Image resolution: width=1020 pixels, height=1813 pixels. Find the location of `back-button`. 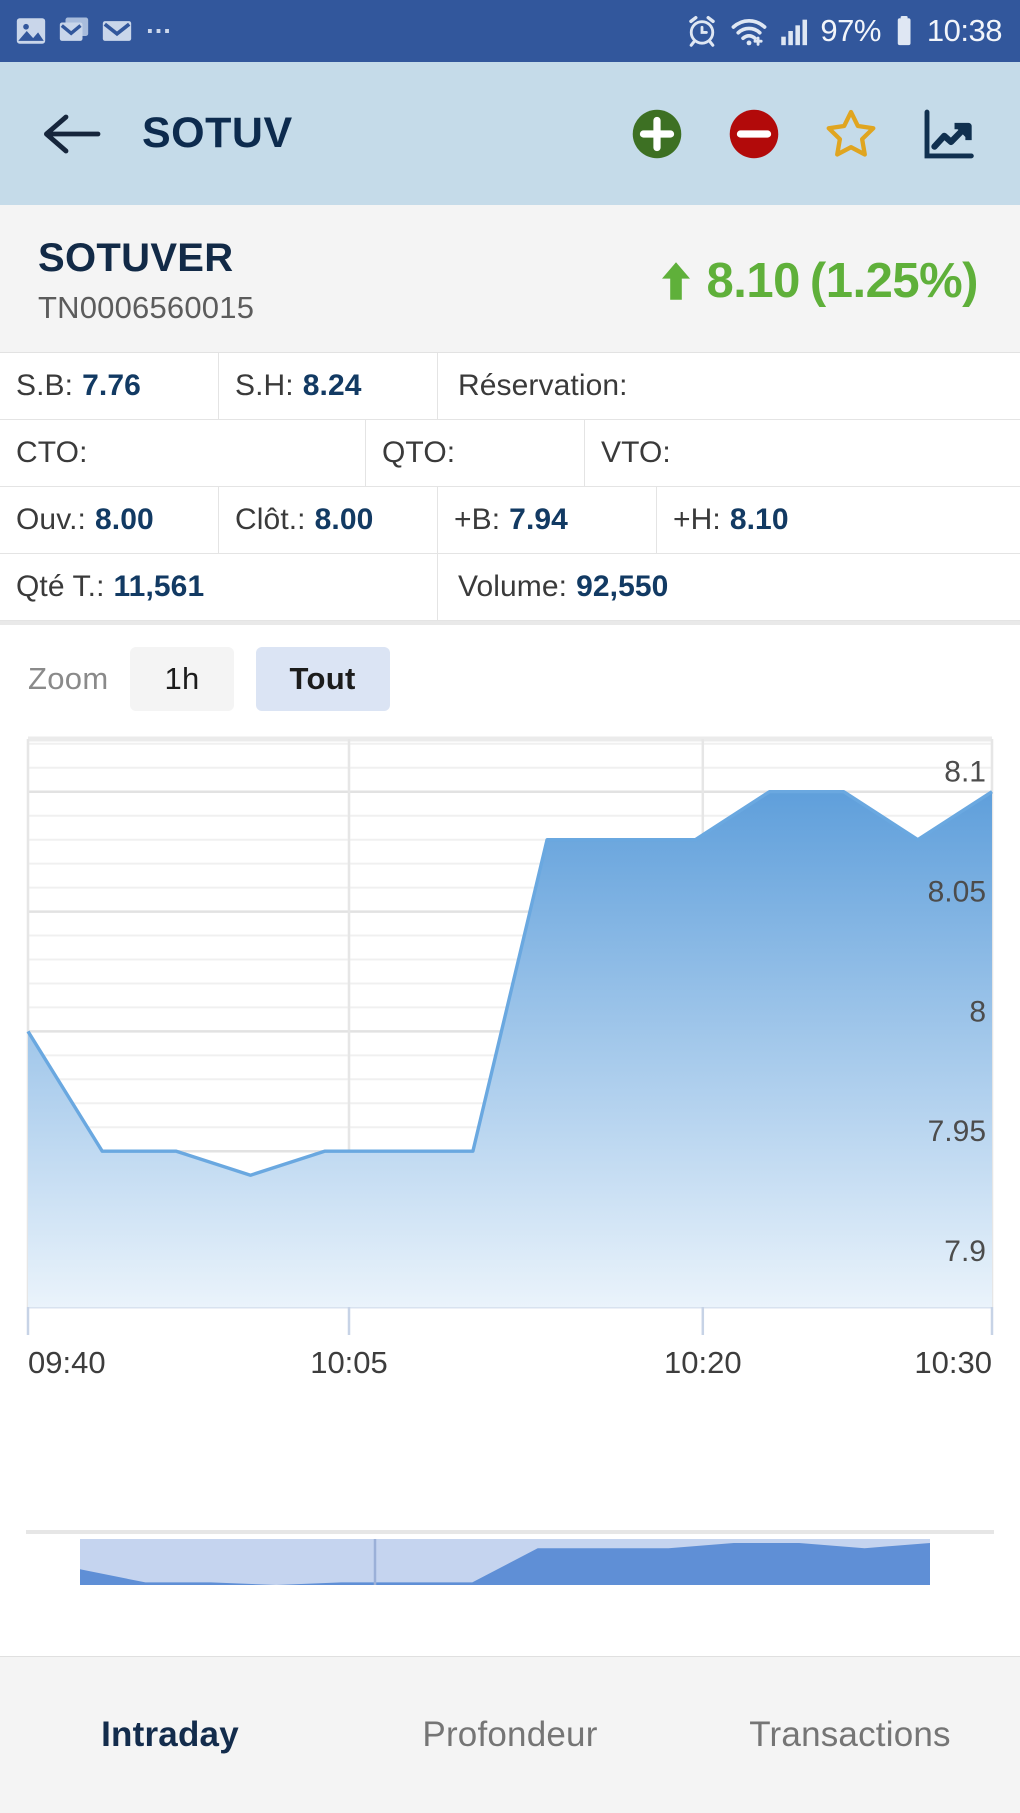

back-button is located at coordinates (75, 134).